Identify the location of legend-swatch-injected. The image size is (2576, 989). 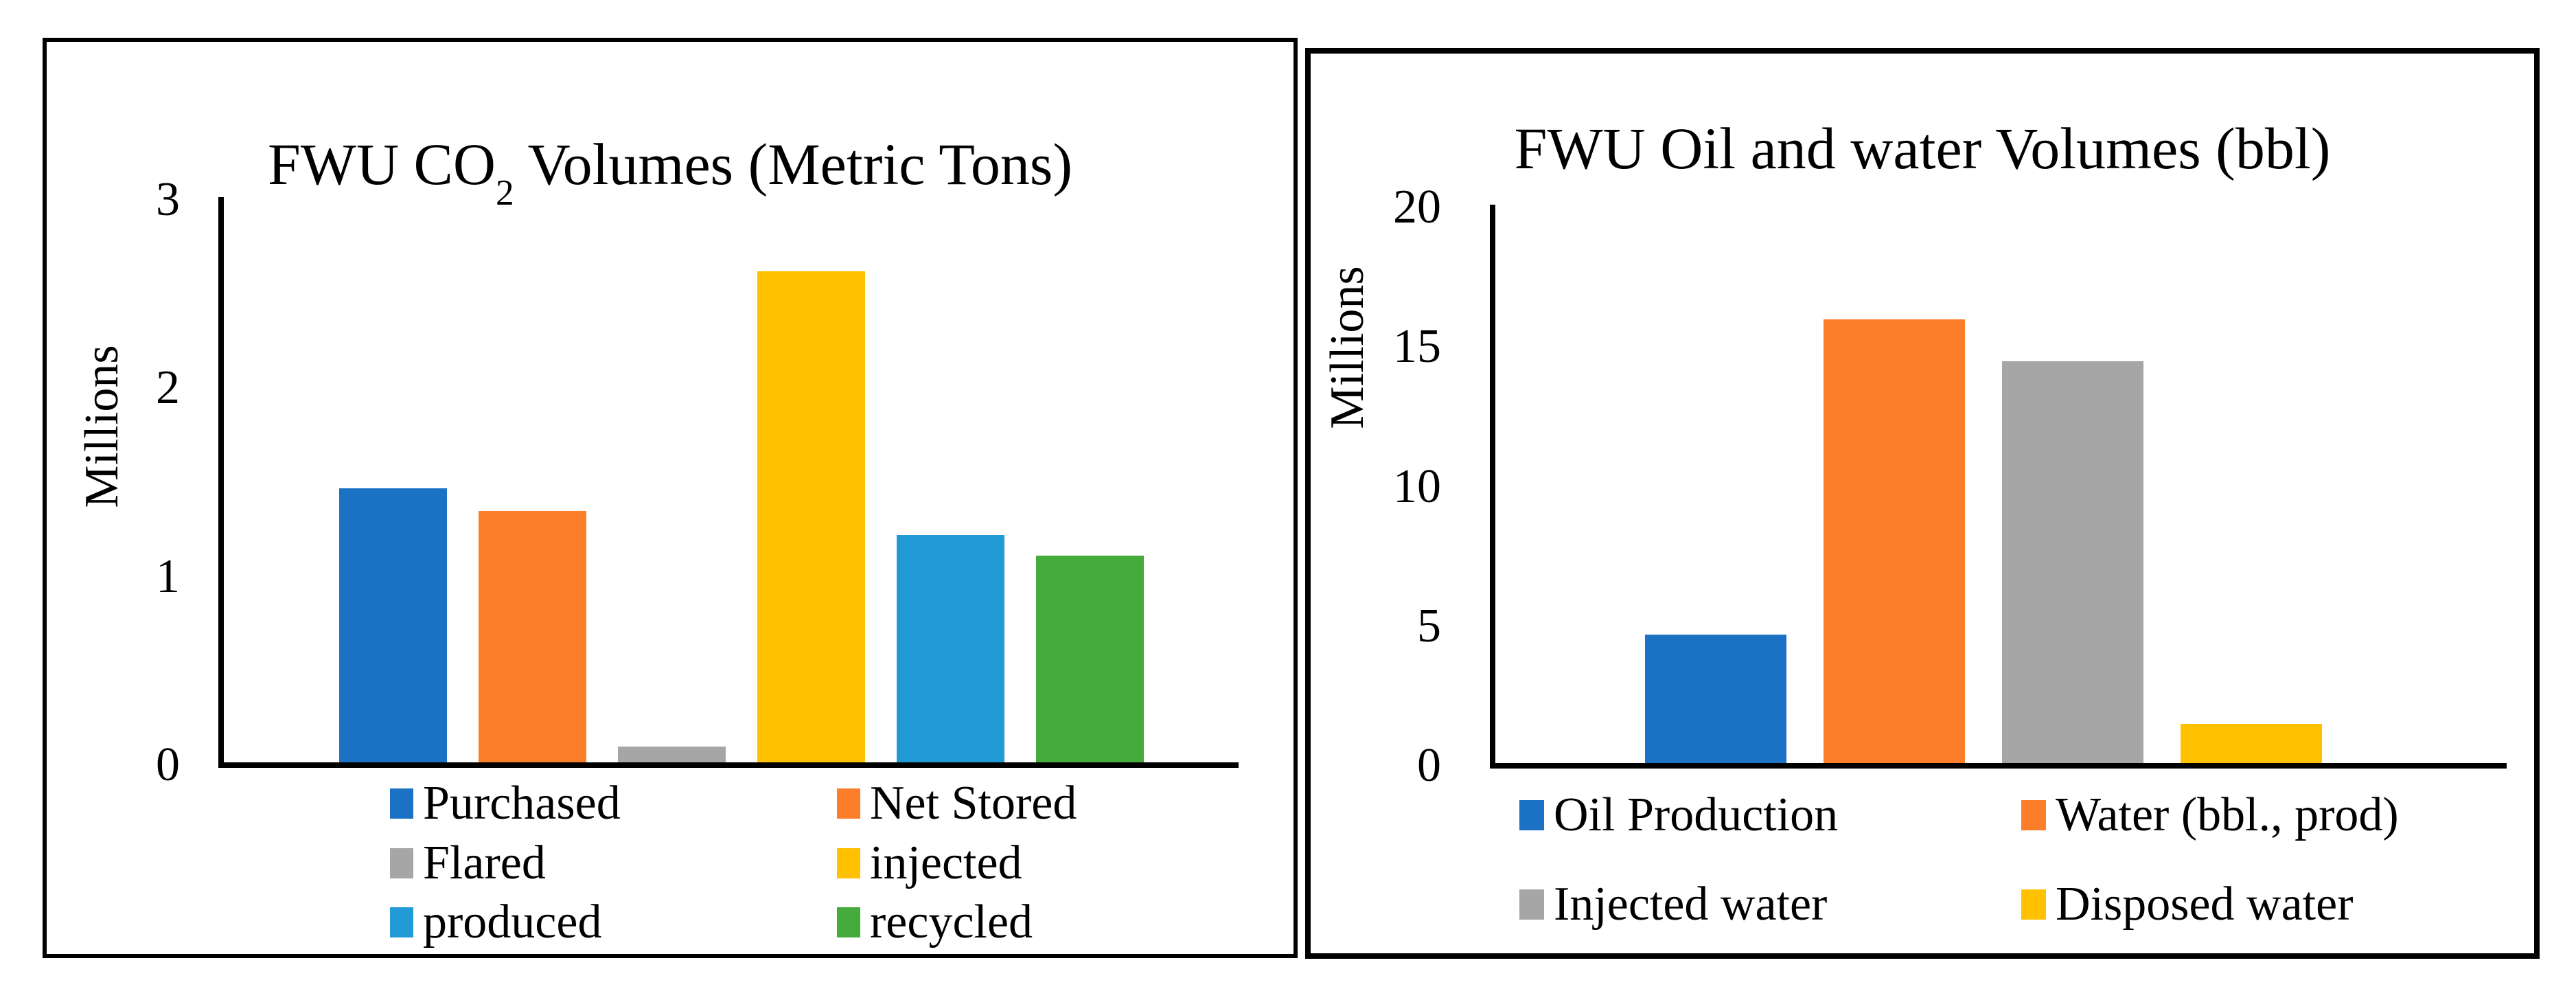
(848, 863).